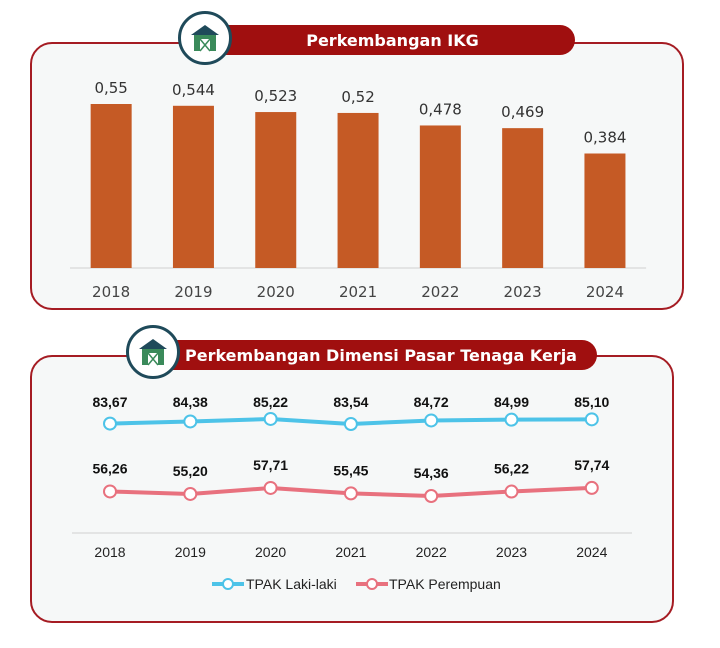  I want to click on line-category-label: 2018, so click(109, 552).